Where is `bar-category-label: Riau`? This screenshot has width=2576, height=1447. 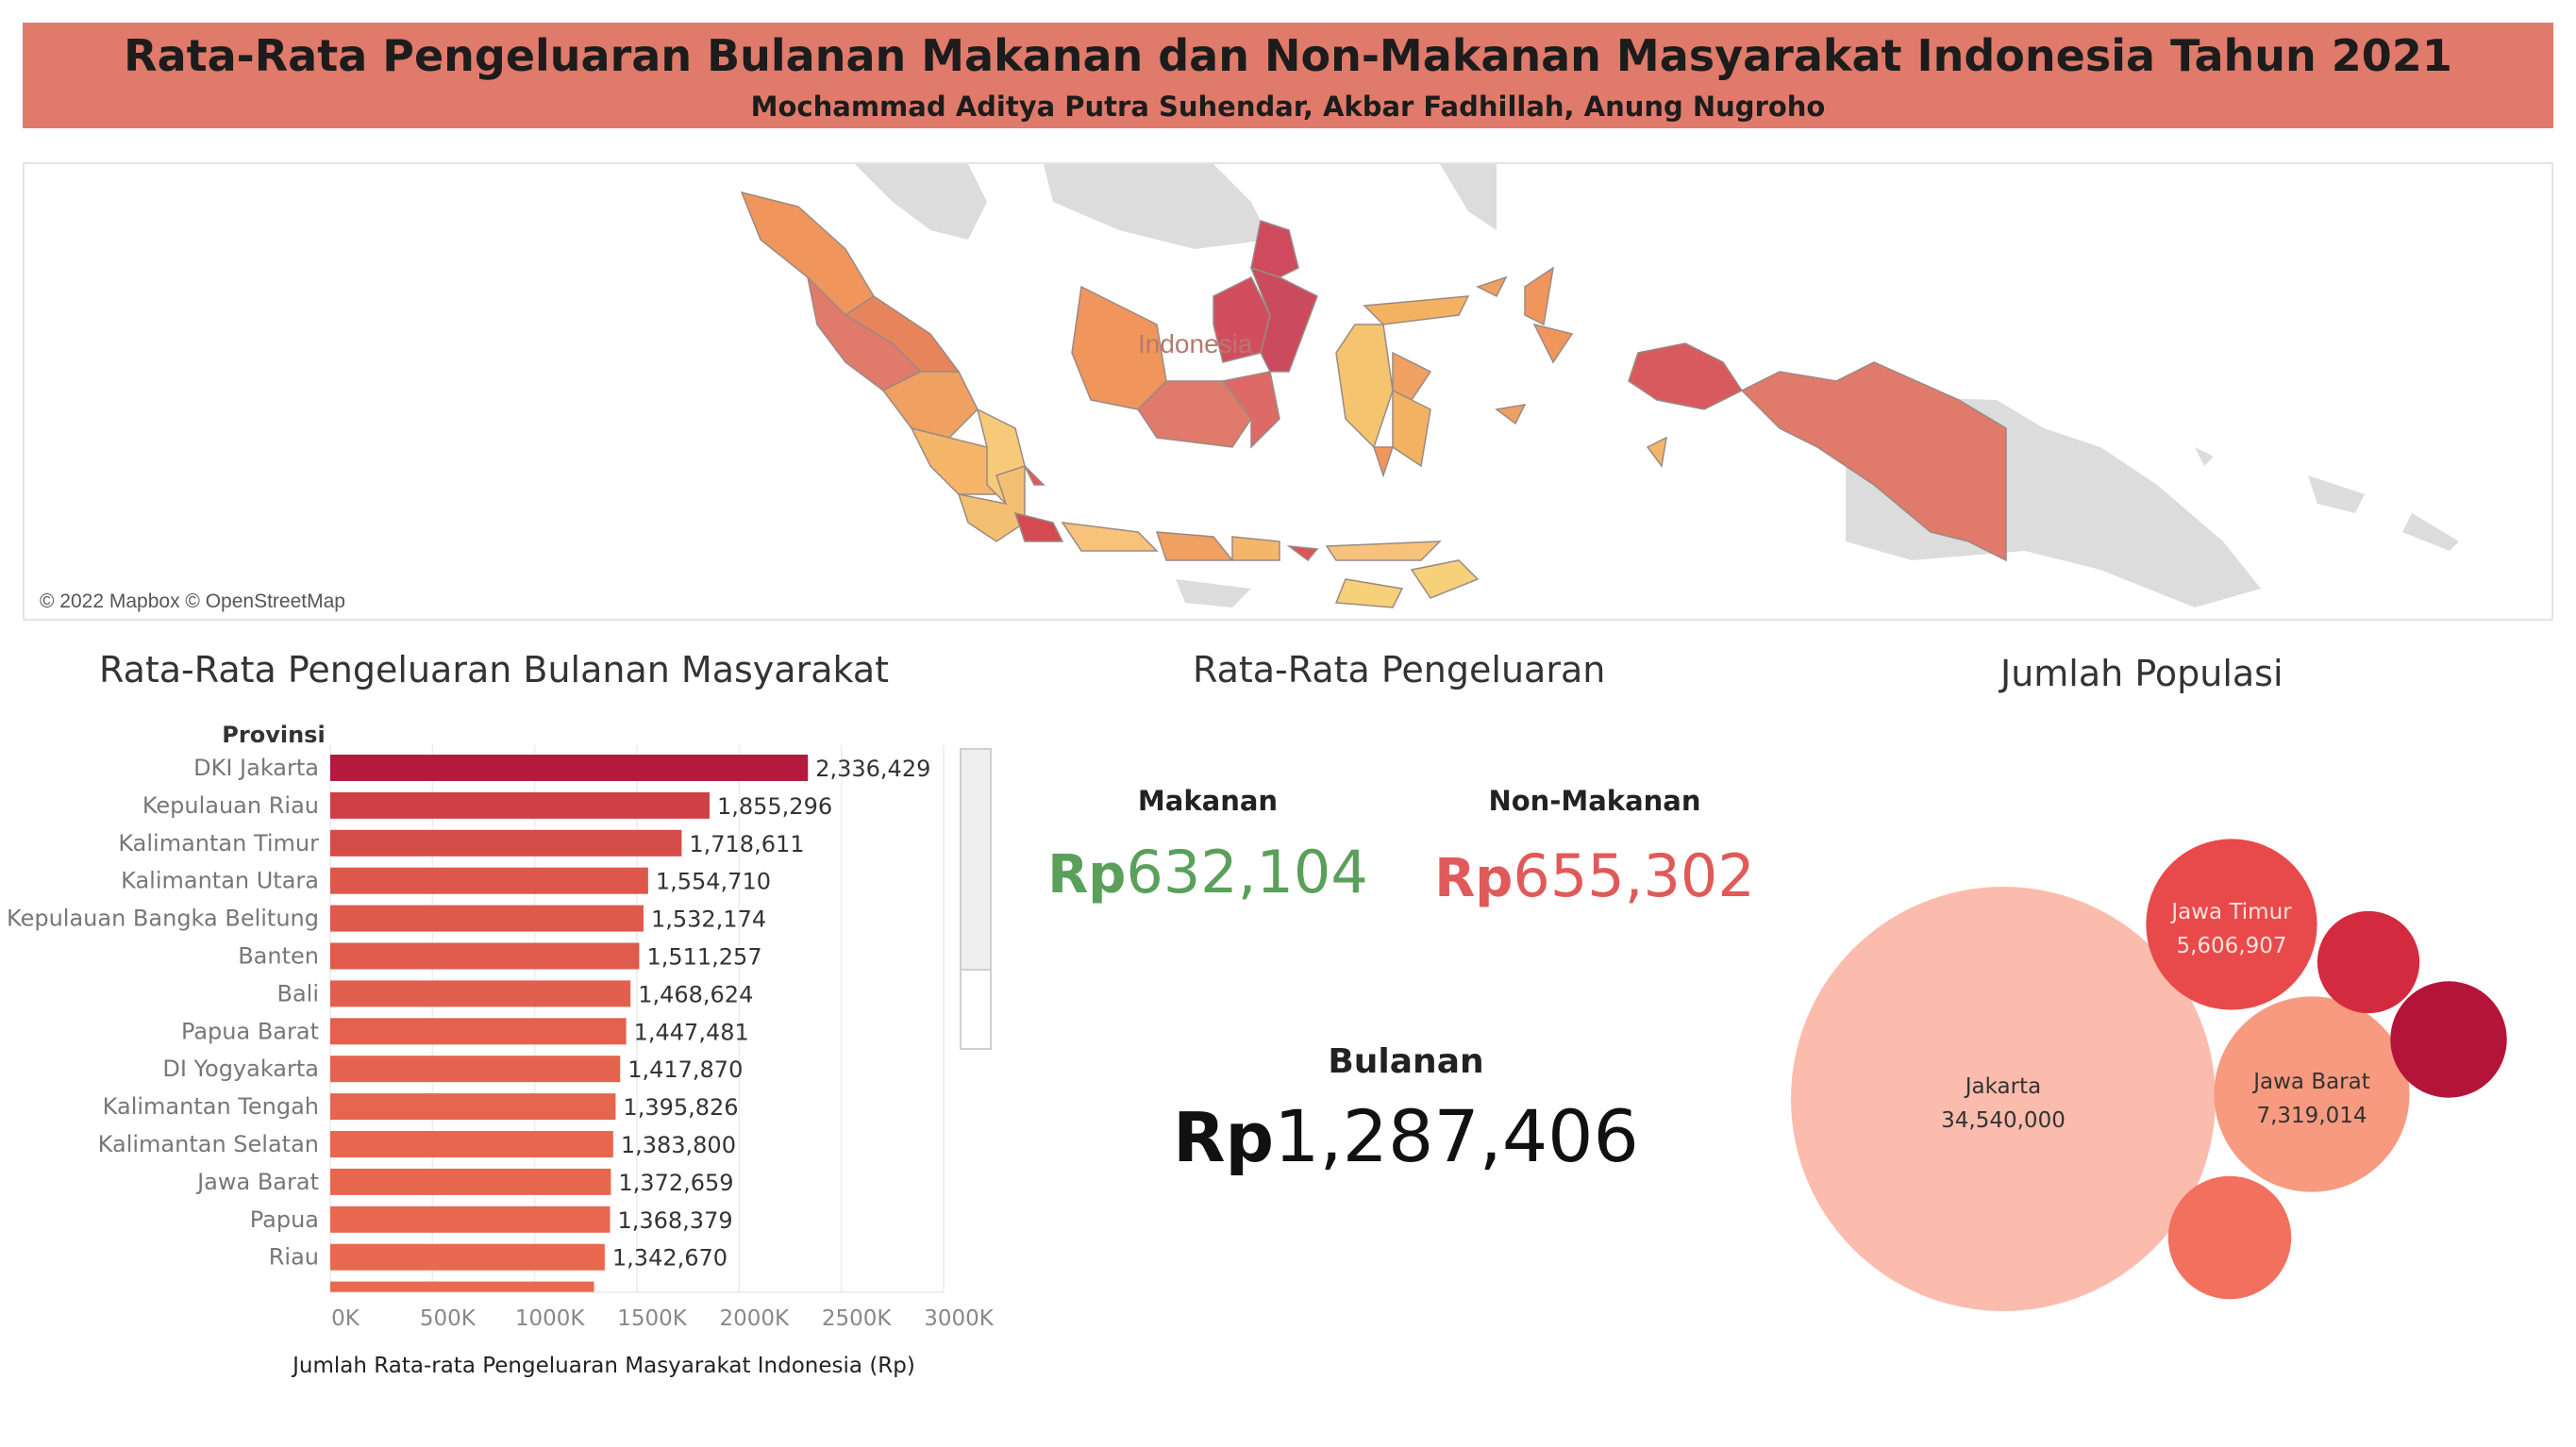
bar-category-label: Riau is located at coordinates (294, 1257).